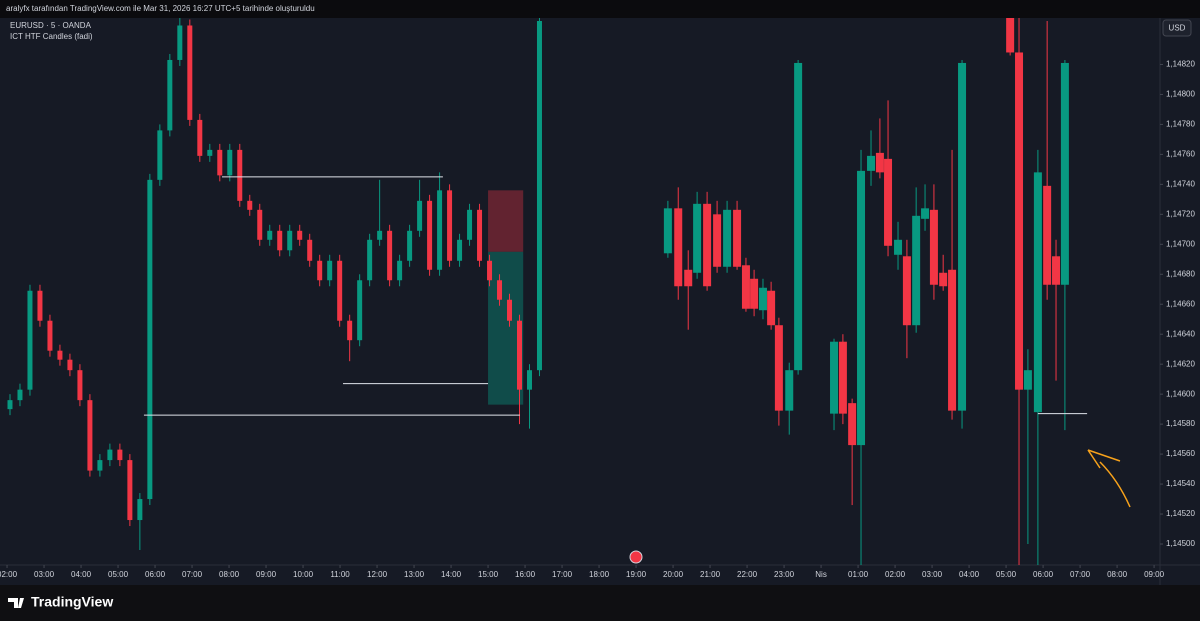 This screenshot has height=621, width=1200. I want to click on y-tick-label: 1,14580, so click(1180, 423).